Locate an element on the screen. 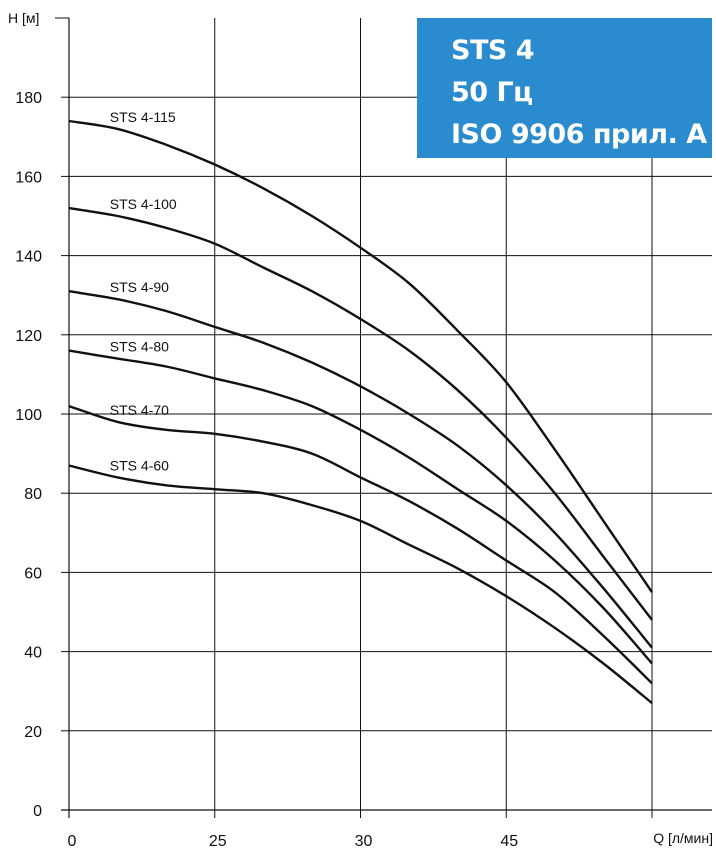 The height and width of the screenshot is (848, 716). series-label: STS 4-70 is located at coordinates (139, 410).